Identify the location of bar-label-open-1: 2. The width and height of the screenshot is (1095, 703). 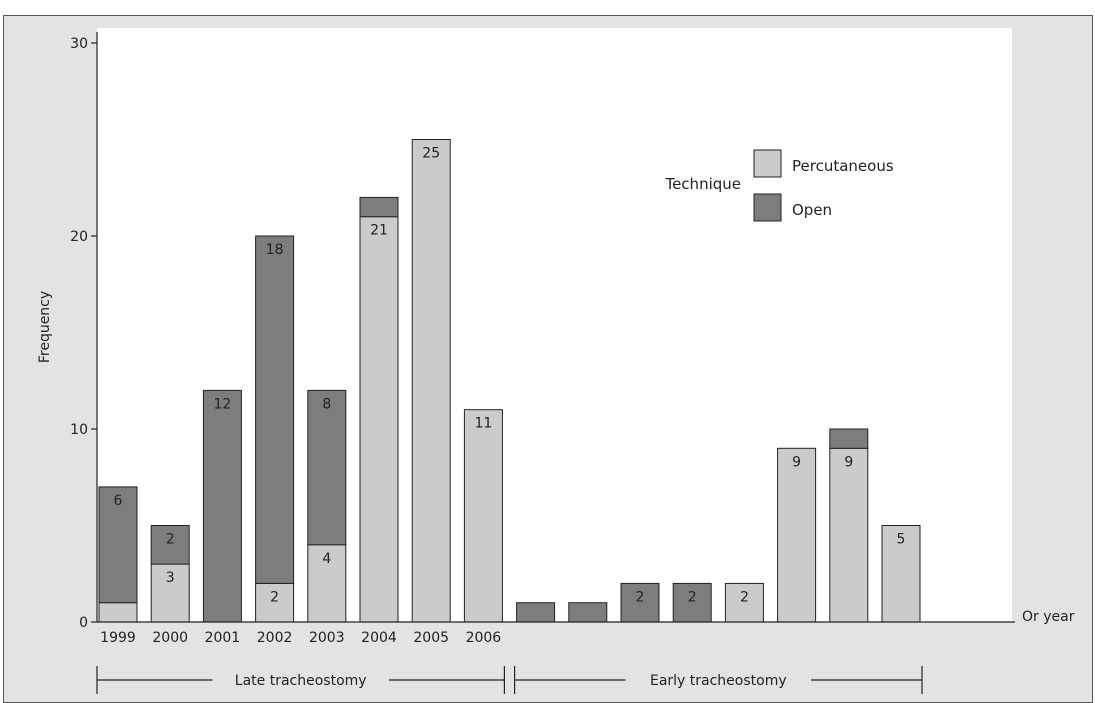
(170, 540).